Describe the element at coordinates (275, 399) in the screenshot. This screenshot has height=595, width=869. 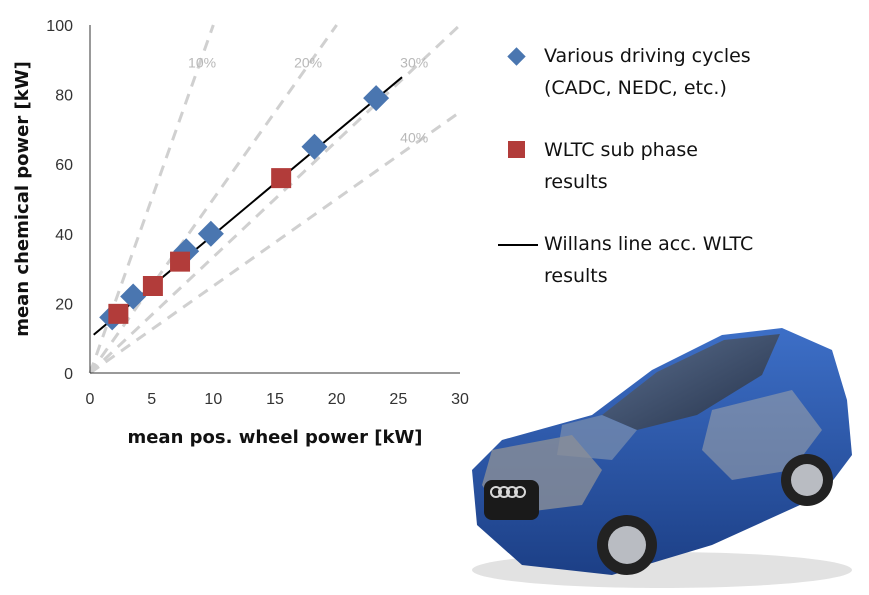
I see `x-tick-label: 15` at that location.